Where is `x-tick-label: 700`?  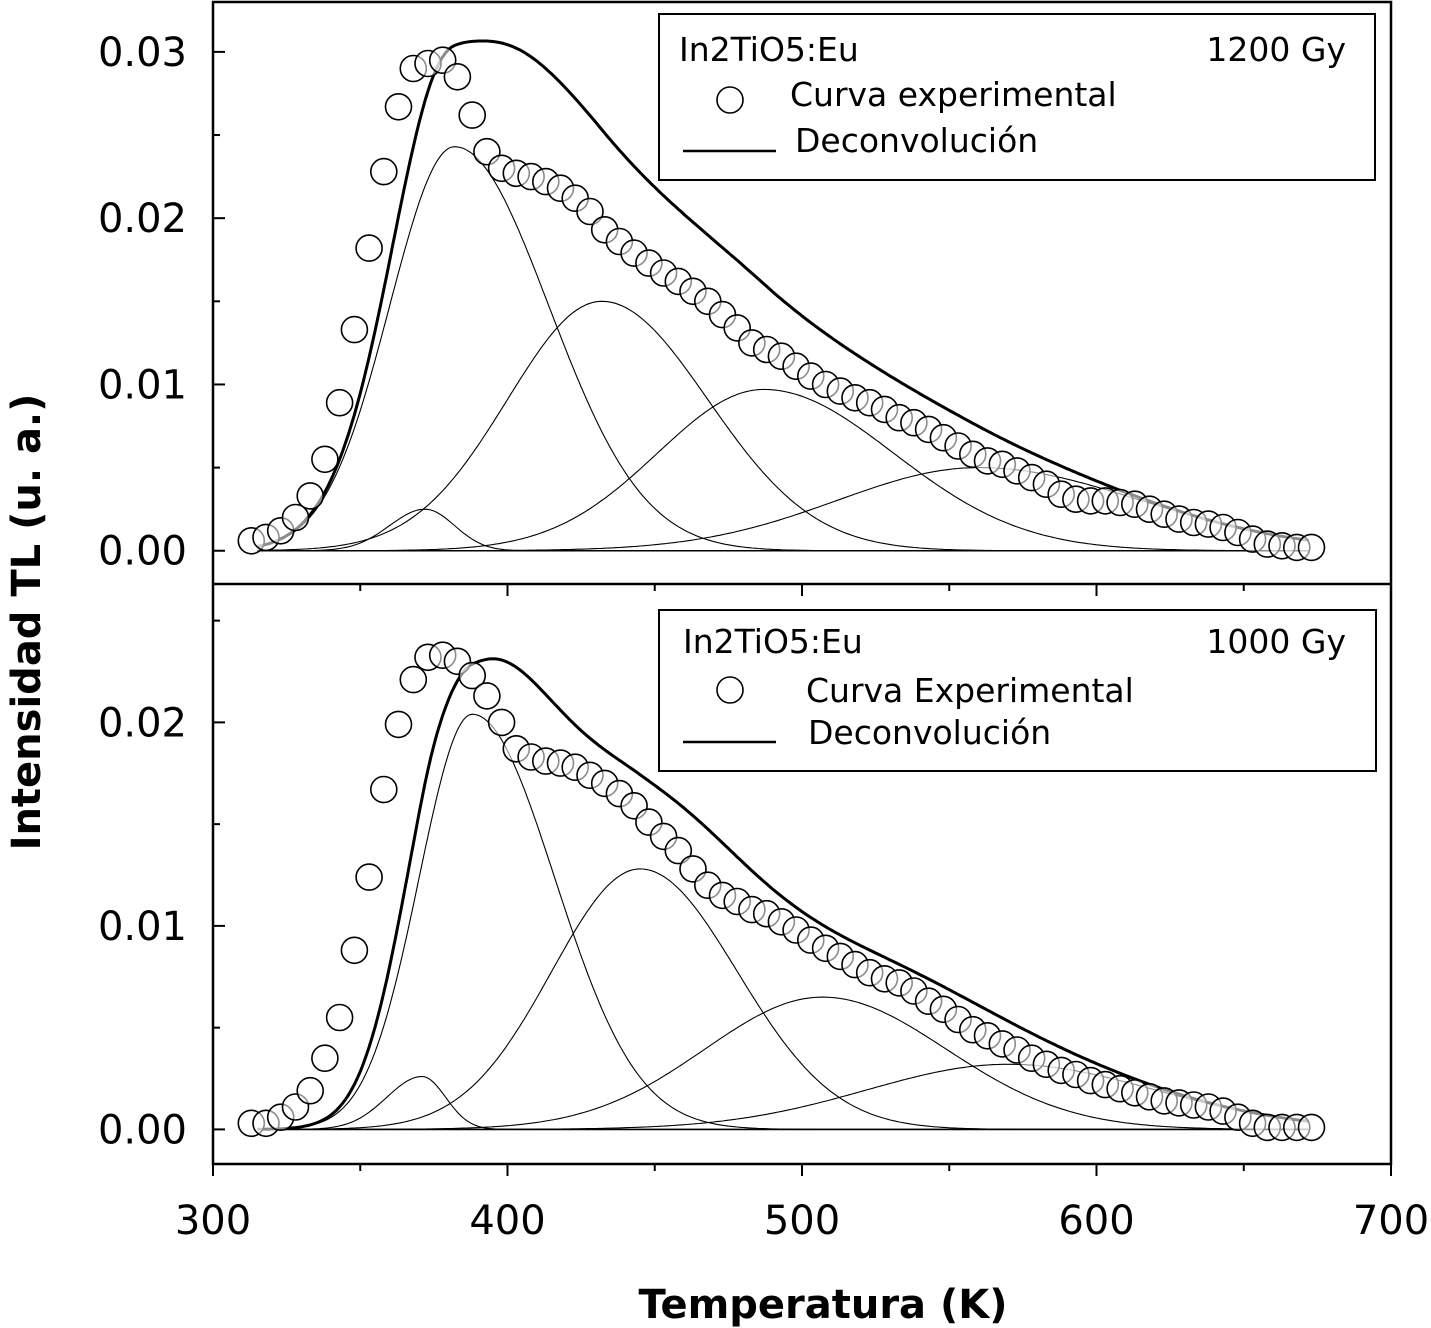 x-tick-label: 700 is located at coordinates (1391, 1221).